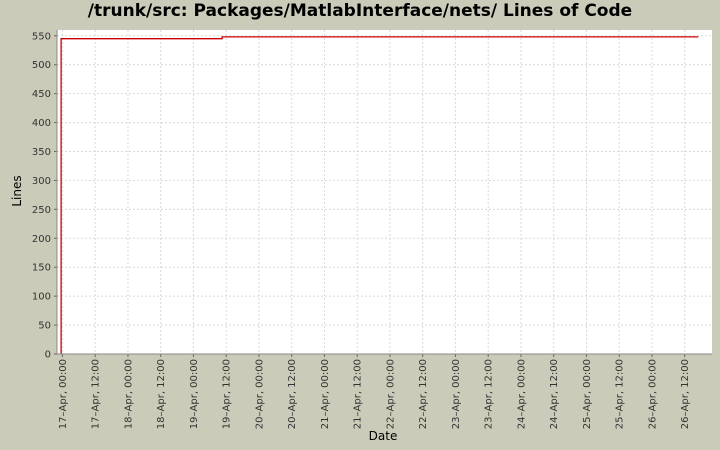 The height and width of the screenshot is (450, 720). Describe the element at coordinates (41, 123) in the screenshot. I see `y-tick-label: 400` at that location.